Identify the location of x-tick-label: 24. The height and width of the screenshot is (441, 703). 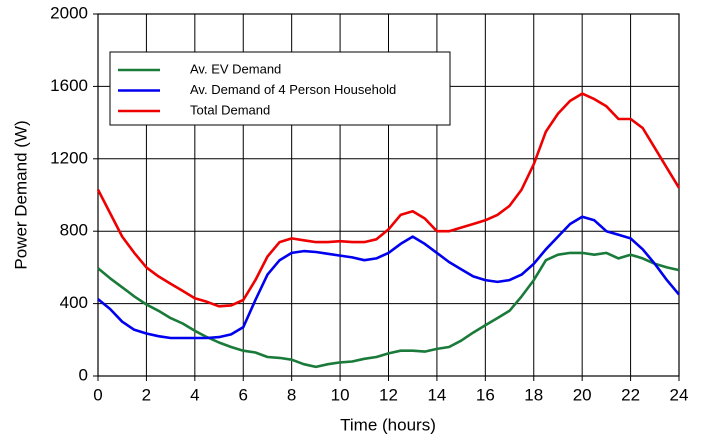
(679, 394).